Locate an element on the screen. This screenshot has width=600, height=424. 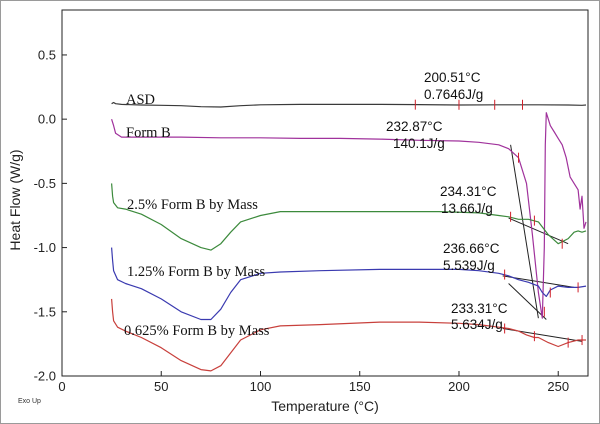
annotation-2-5-enthalpy: 13.66J/g is located at coordinates (467, 208).